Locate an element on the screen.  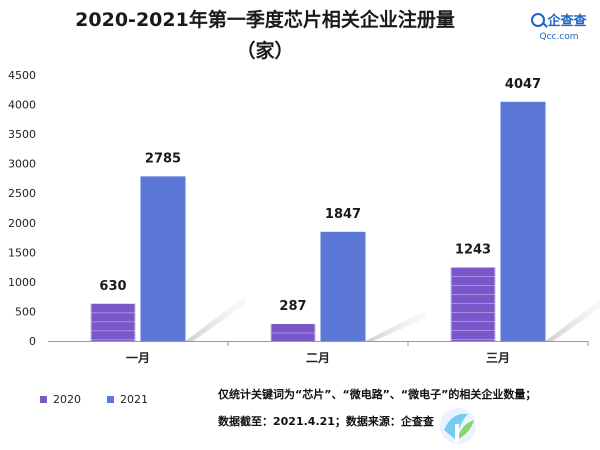
data-label-2020-1: 630 is located at coordinates (112, 286).